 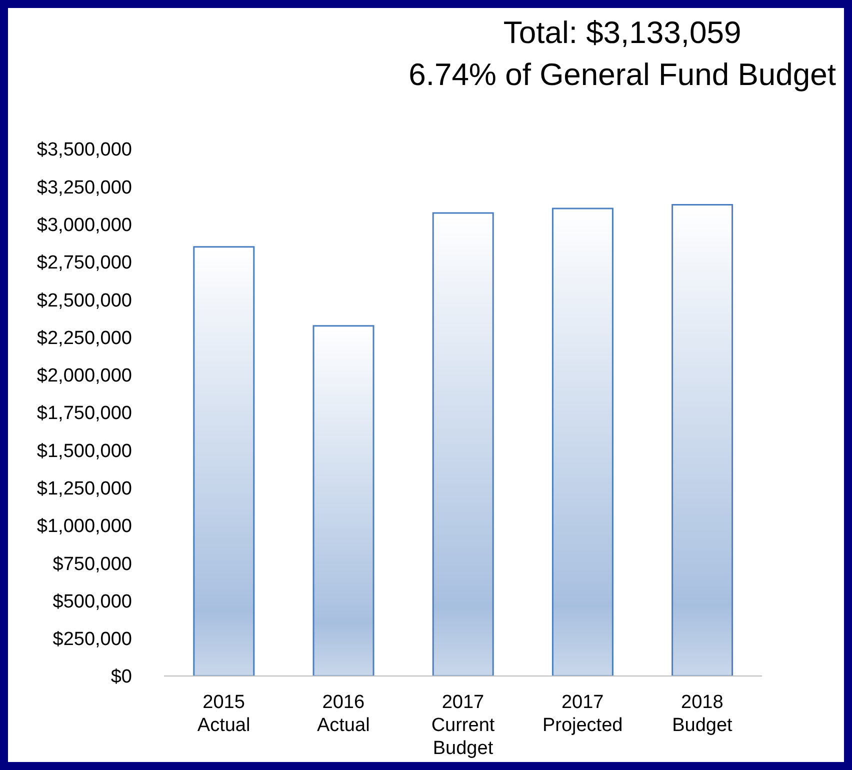 I want to click on x-tick-label: 2016 Actual, so click(x=343, y=714).